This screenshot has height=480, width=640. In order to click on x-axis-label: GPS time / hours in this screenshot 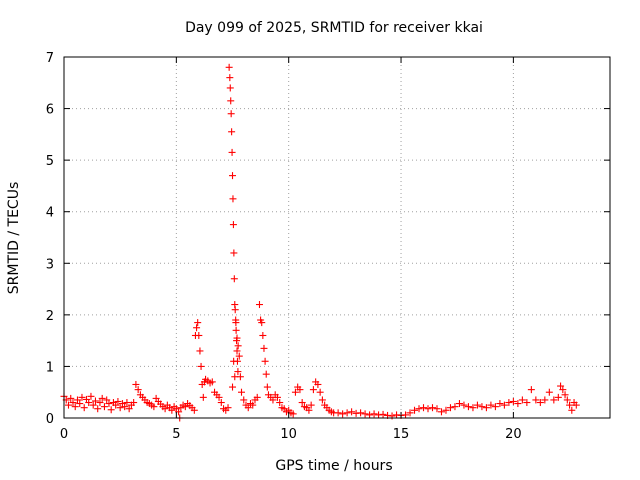, I will do `click(333, 466)`.